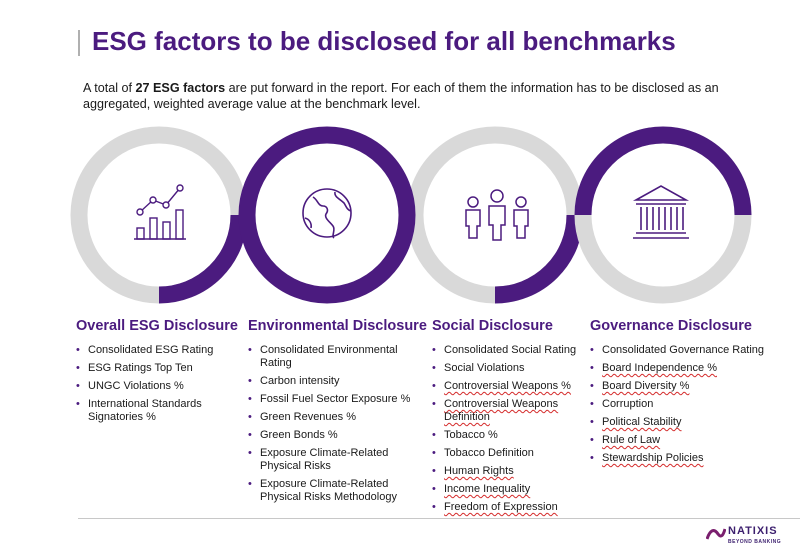 The width and height of the screenshot is (800, 554). I want to click on ring-environmental, so click(327, 215).